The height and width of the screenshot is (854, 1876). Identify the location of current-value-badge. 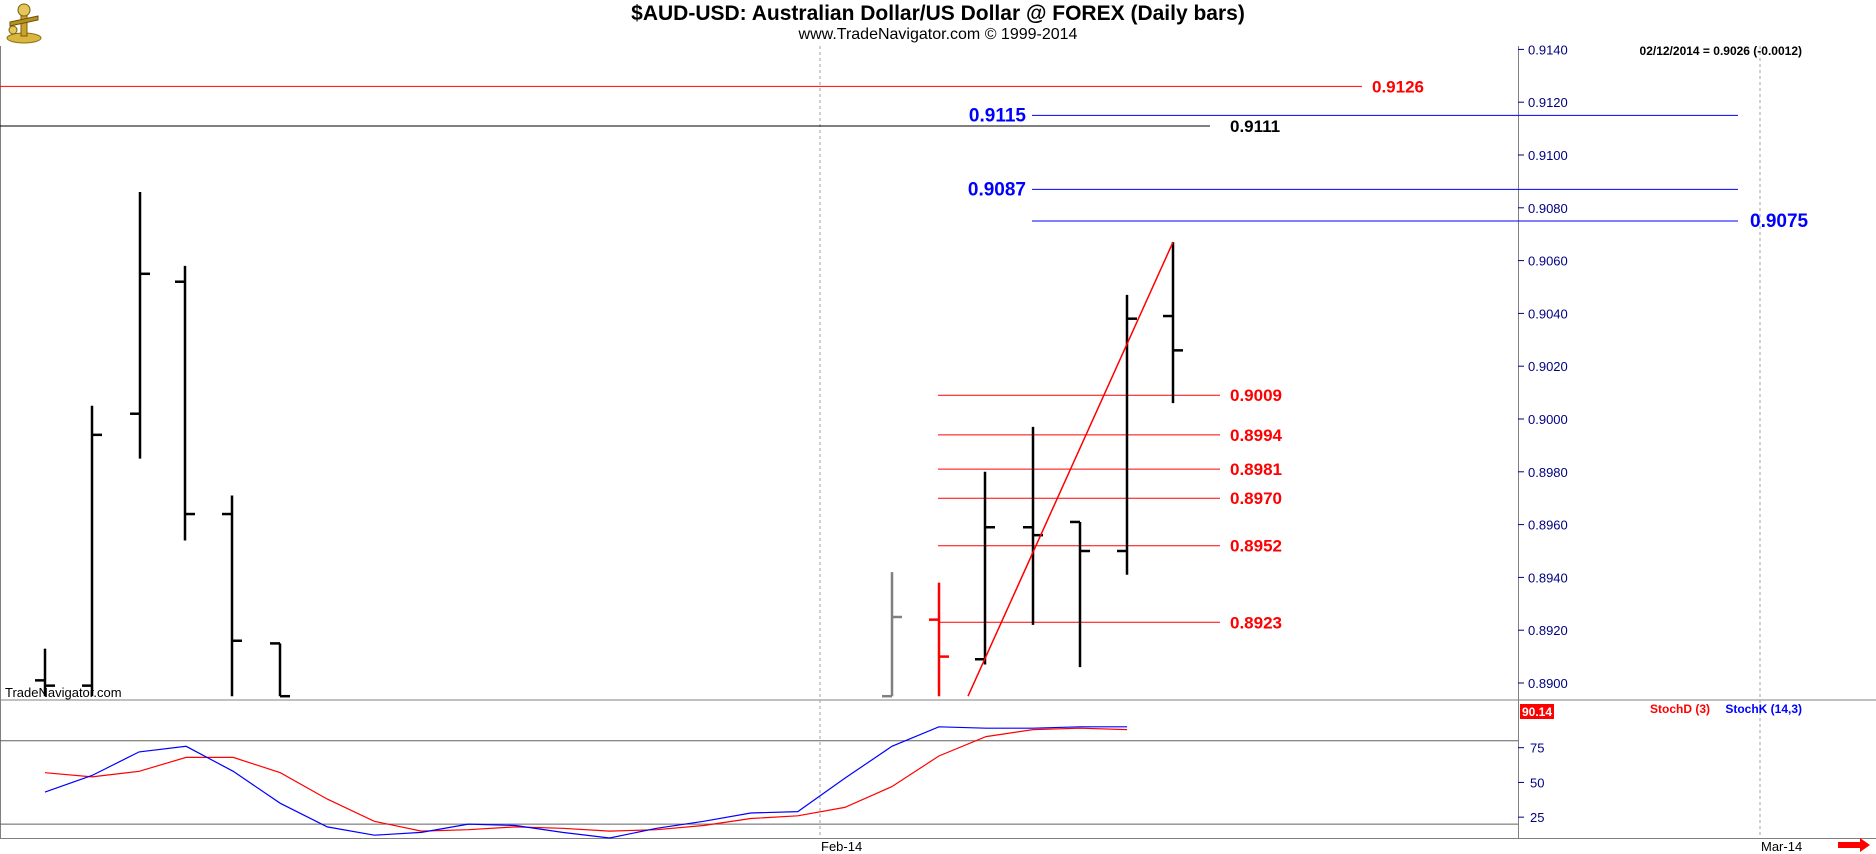
(1537, 711).